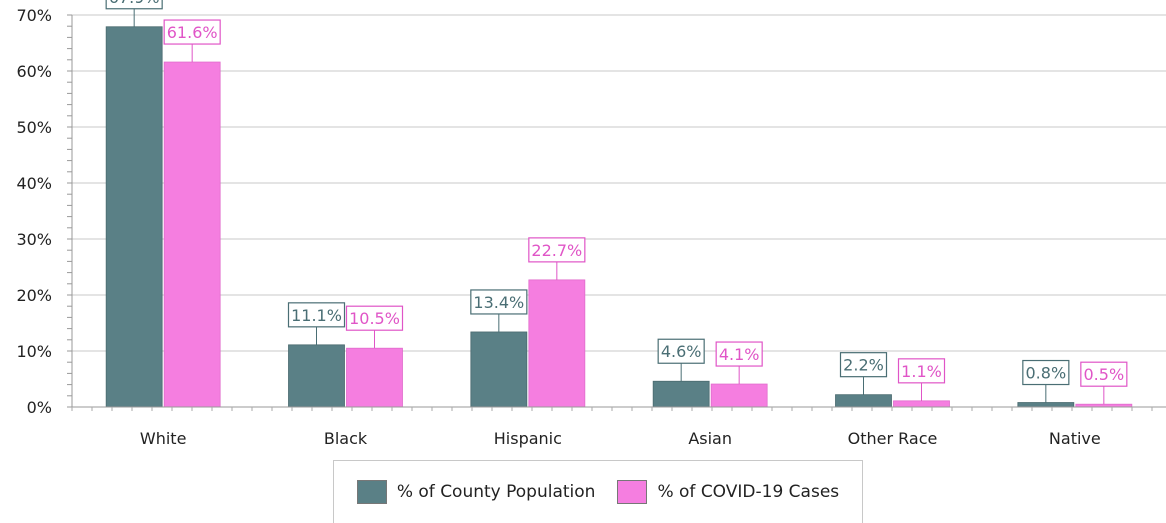  I want to click on data-label: 1.1%, so click(921, 371).